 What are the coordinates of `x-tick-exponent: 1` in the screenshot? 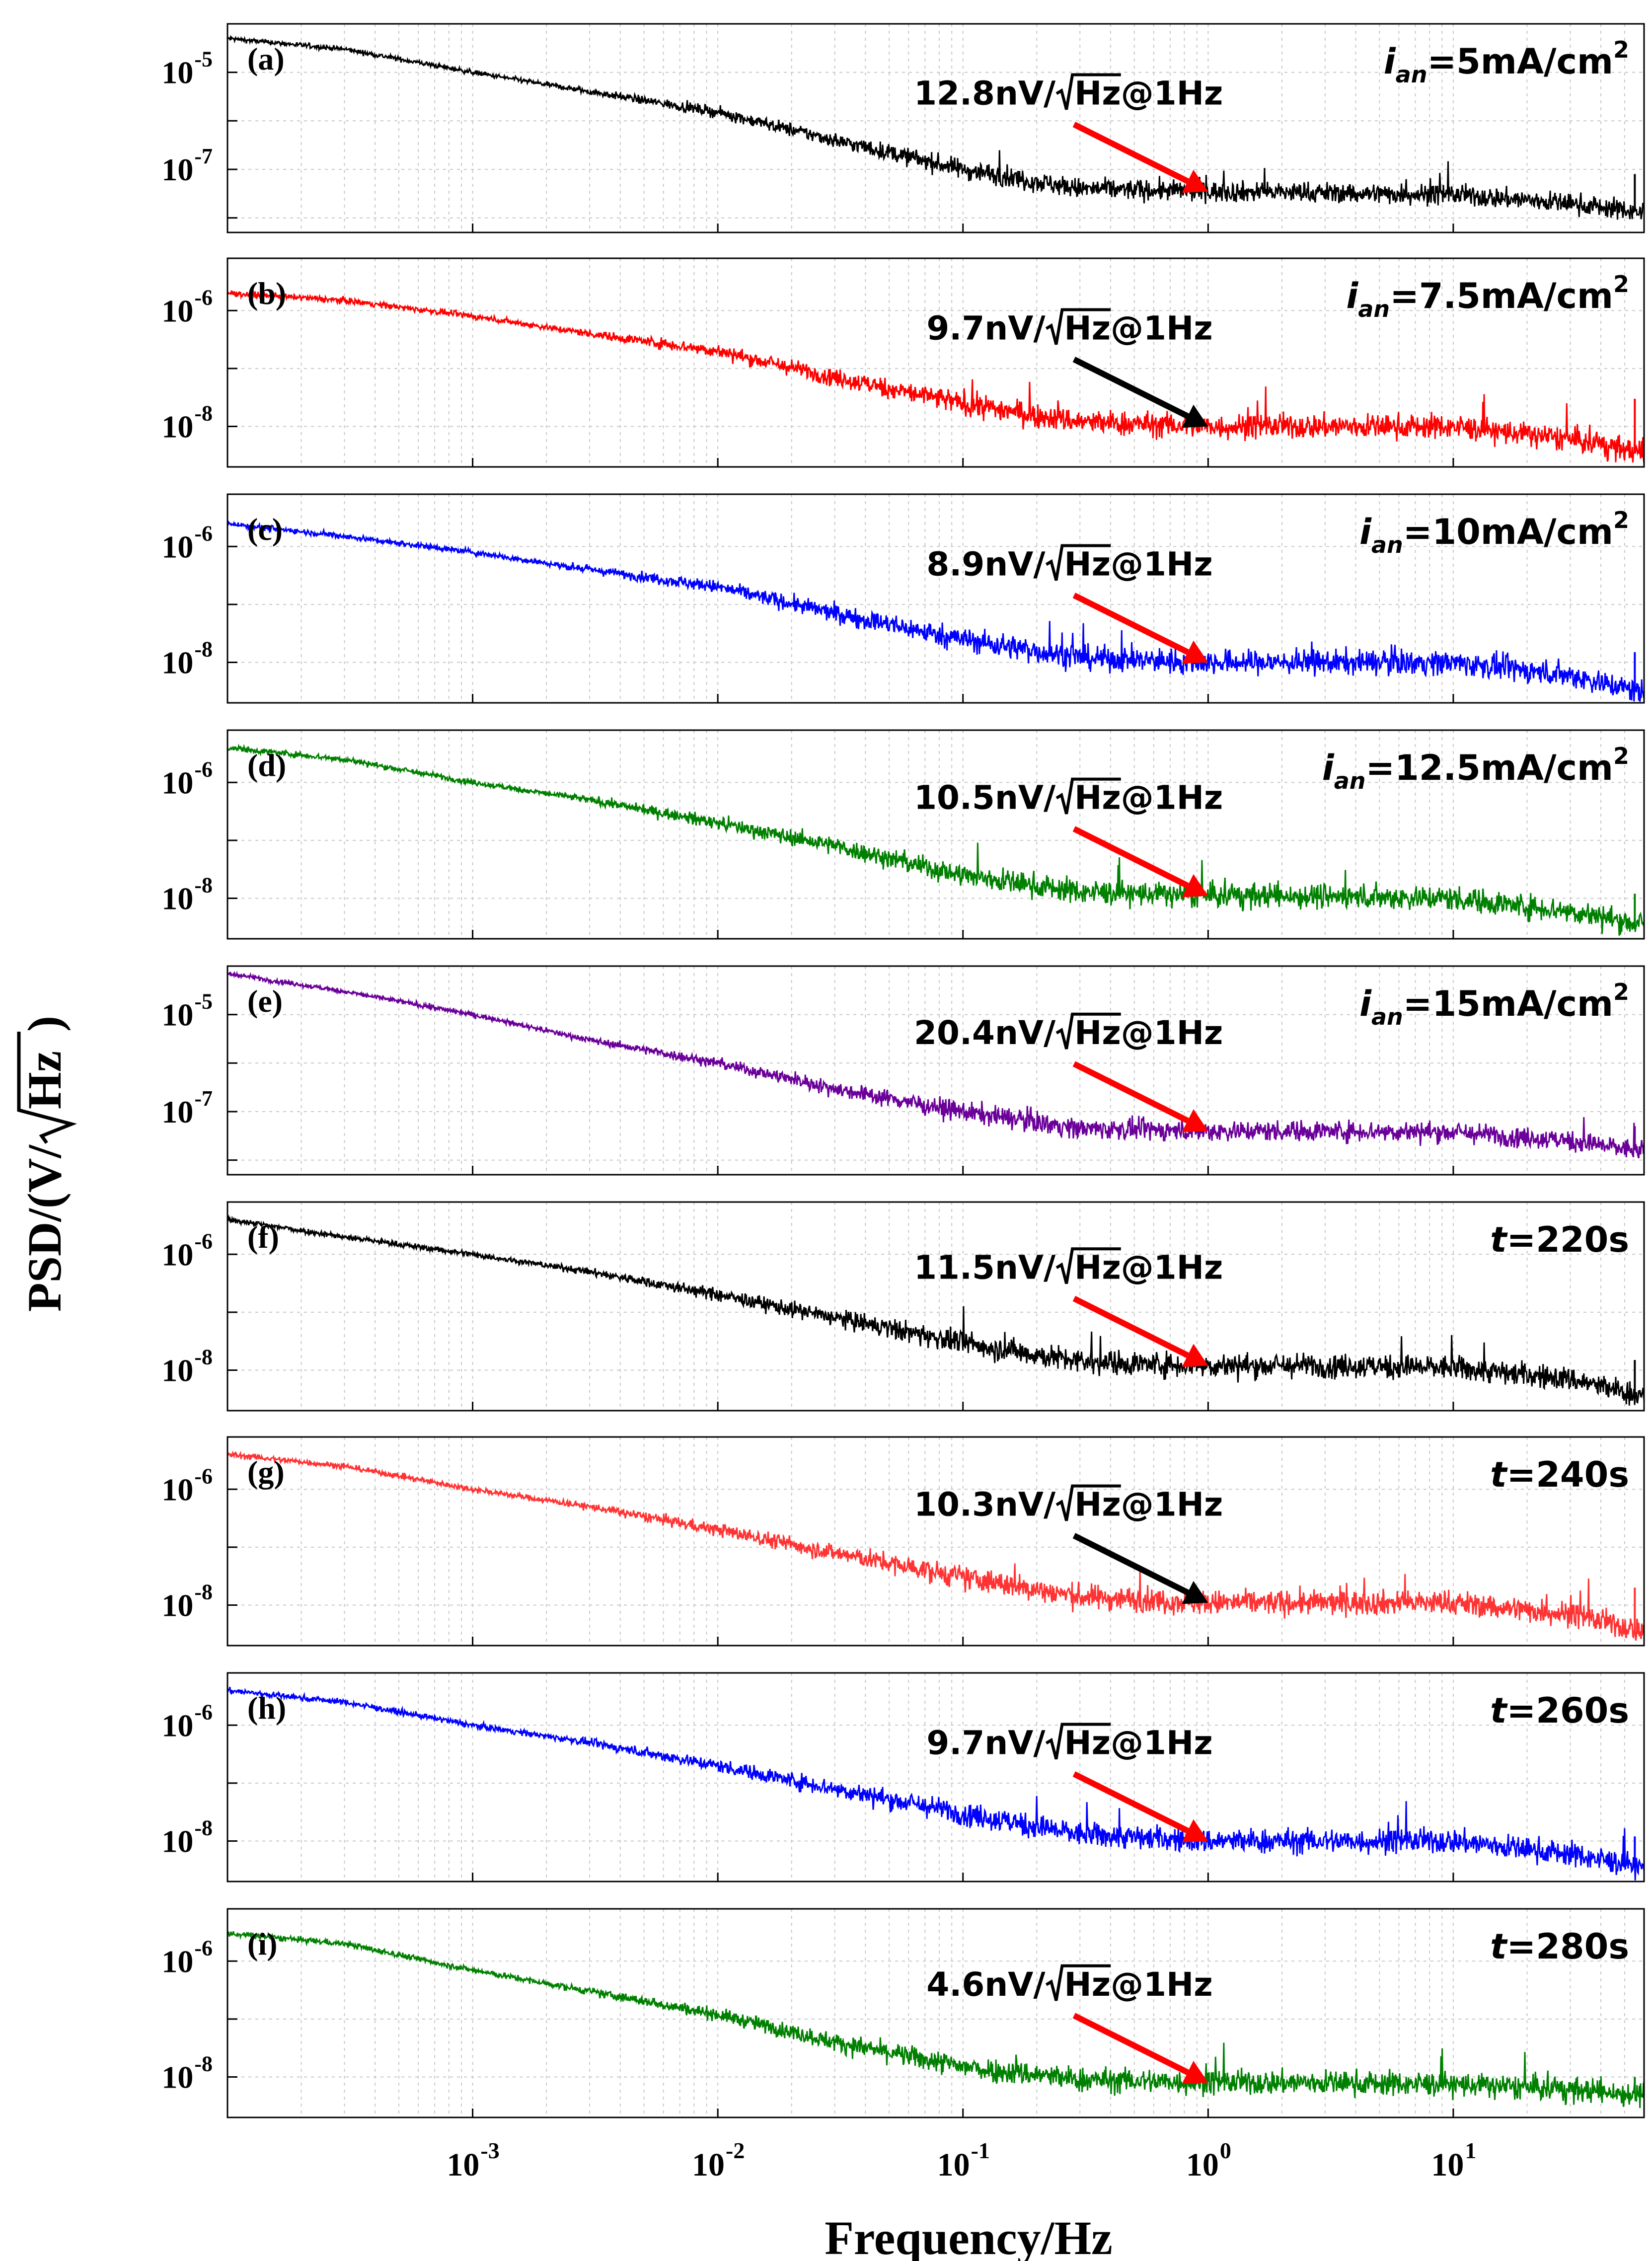 It's located at (1470, 2150).